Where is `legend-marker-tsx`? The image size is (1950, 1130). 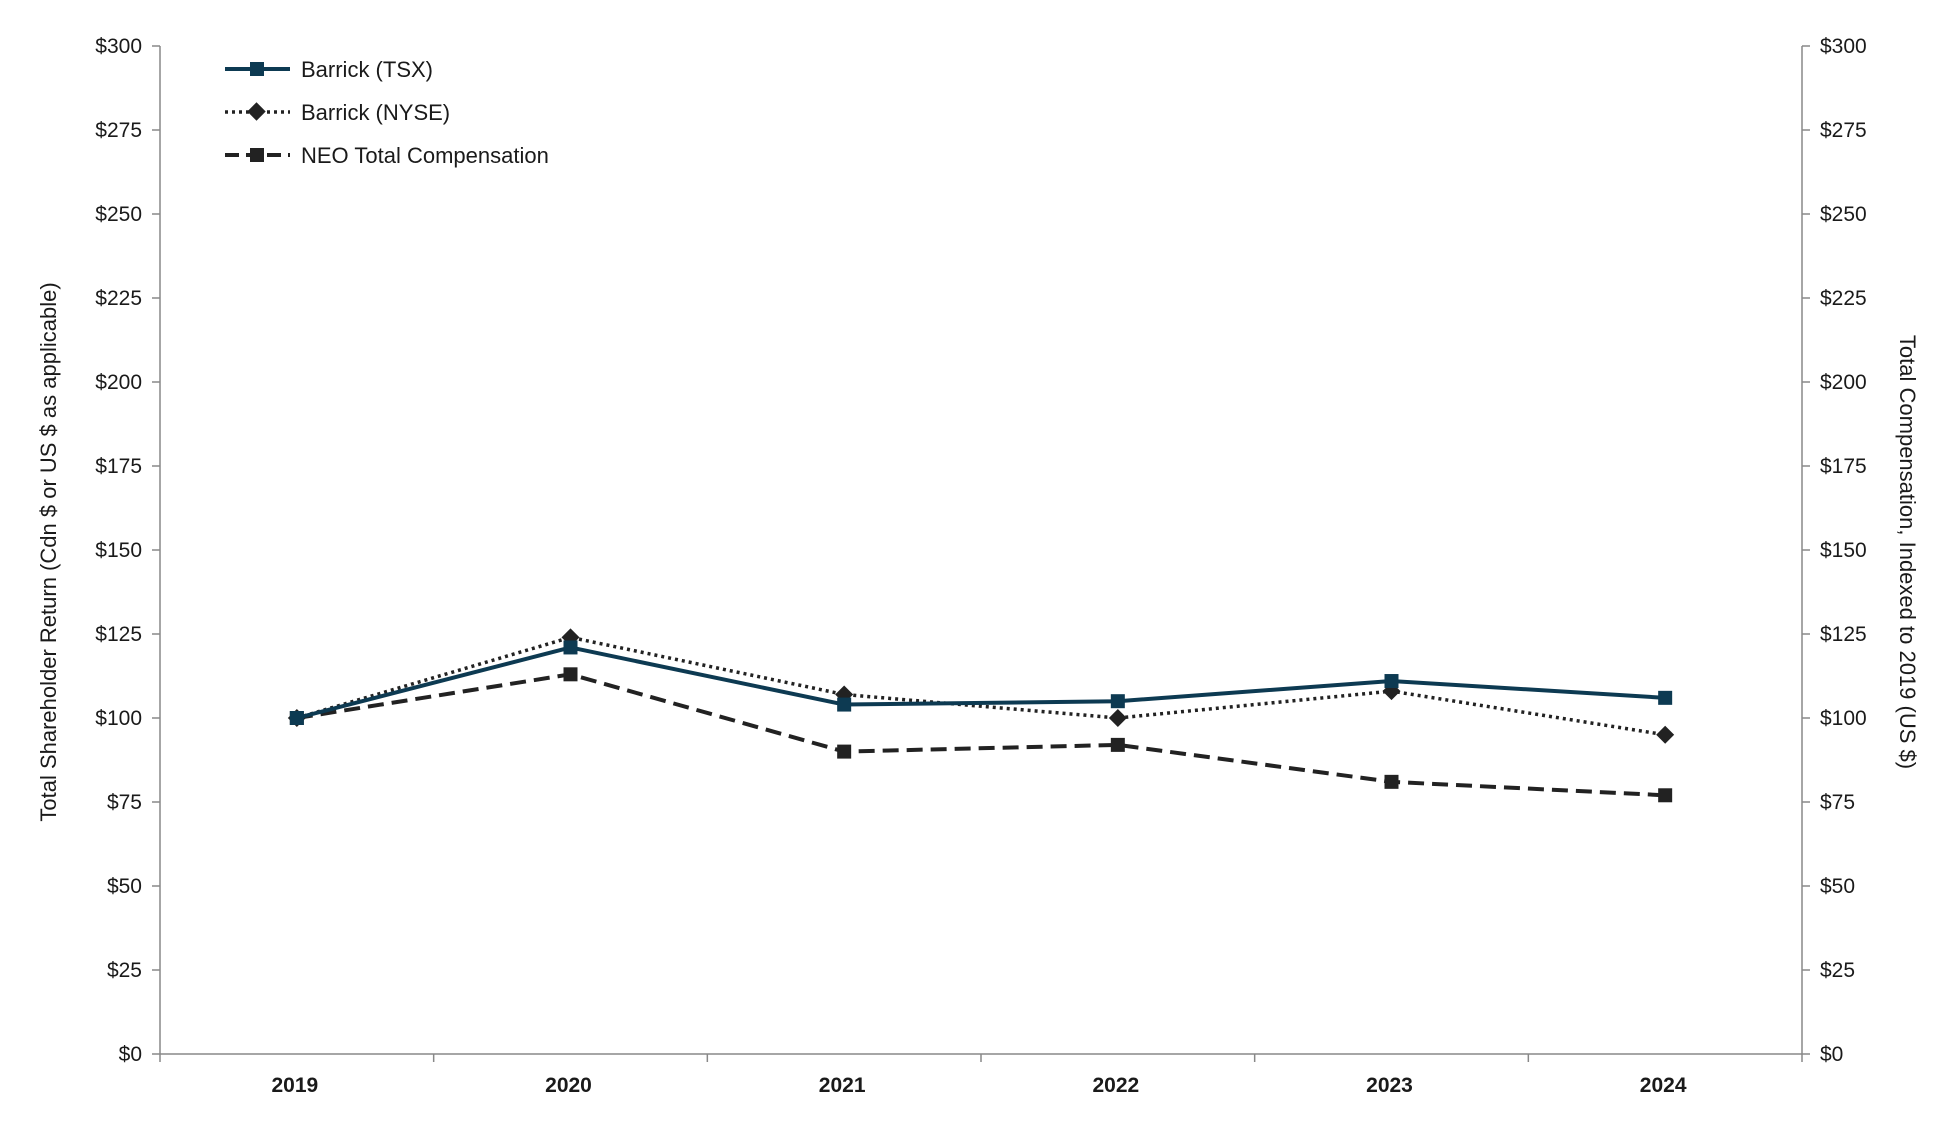 legend-marker-tsx is located at coordinates (257, 69).